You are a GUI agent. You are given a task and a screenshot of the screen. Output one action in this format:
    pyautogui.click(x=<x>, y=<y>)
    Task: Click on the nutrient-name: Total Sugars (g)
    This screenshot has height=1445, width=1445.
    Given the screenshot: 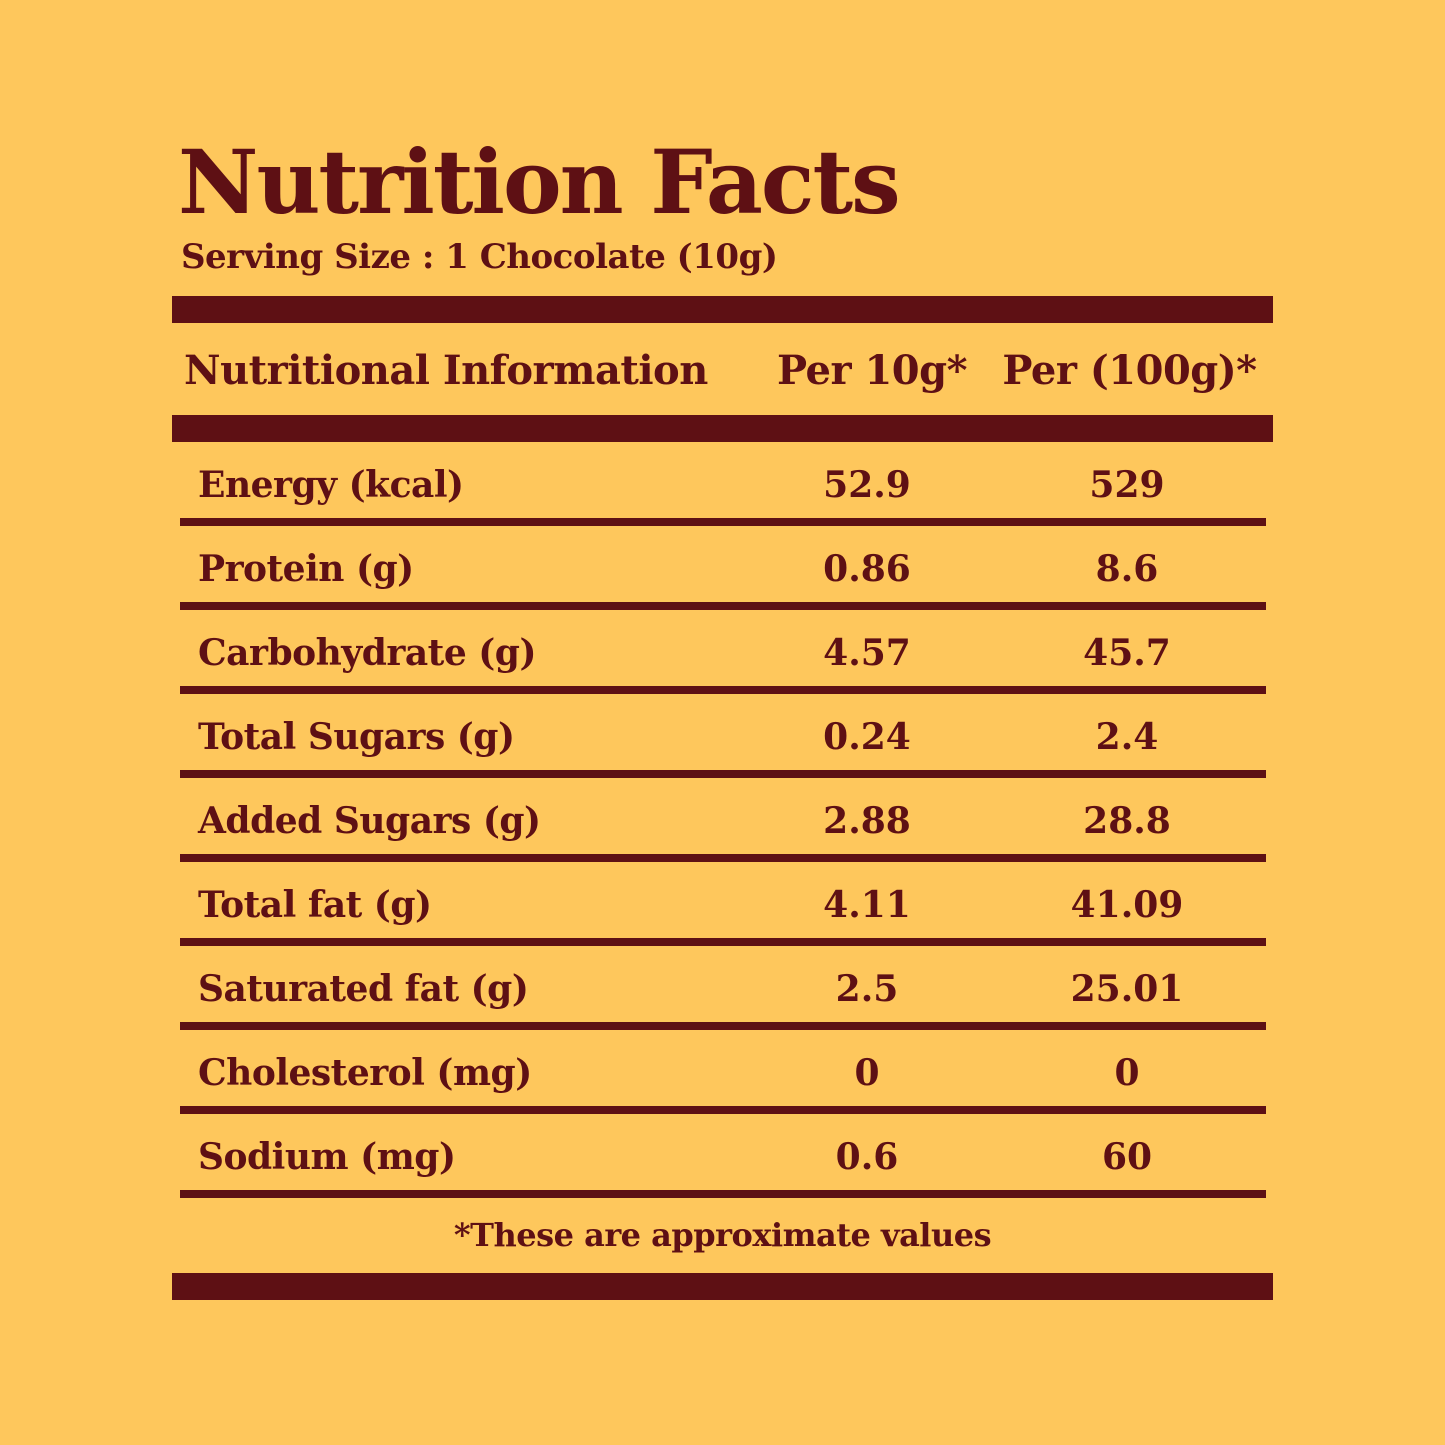 What is the action you would take?
    pyautogui.click(x=356, y=737)
    